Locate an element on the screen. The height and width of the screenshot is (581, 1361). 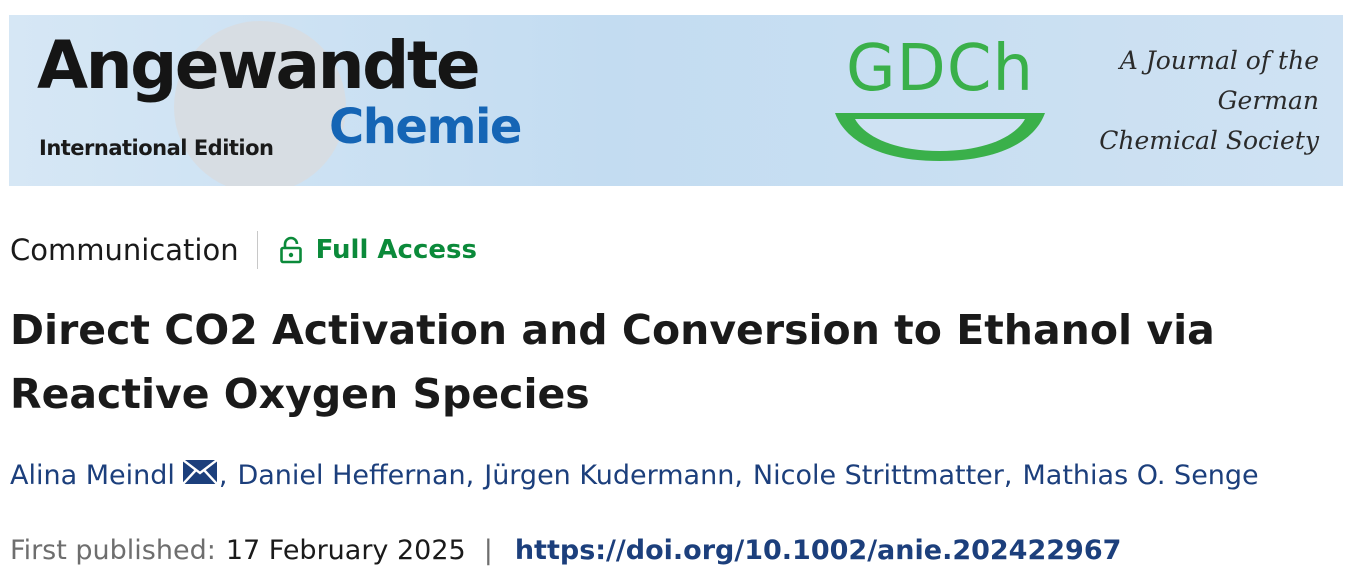
society-logo: GDCh is located at coordinates (940, 99).